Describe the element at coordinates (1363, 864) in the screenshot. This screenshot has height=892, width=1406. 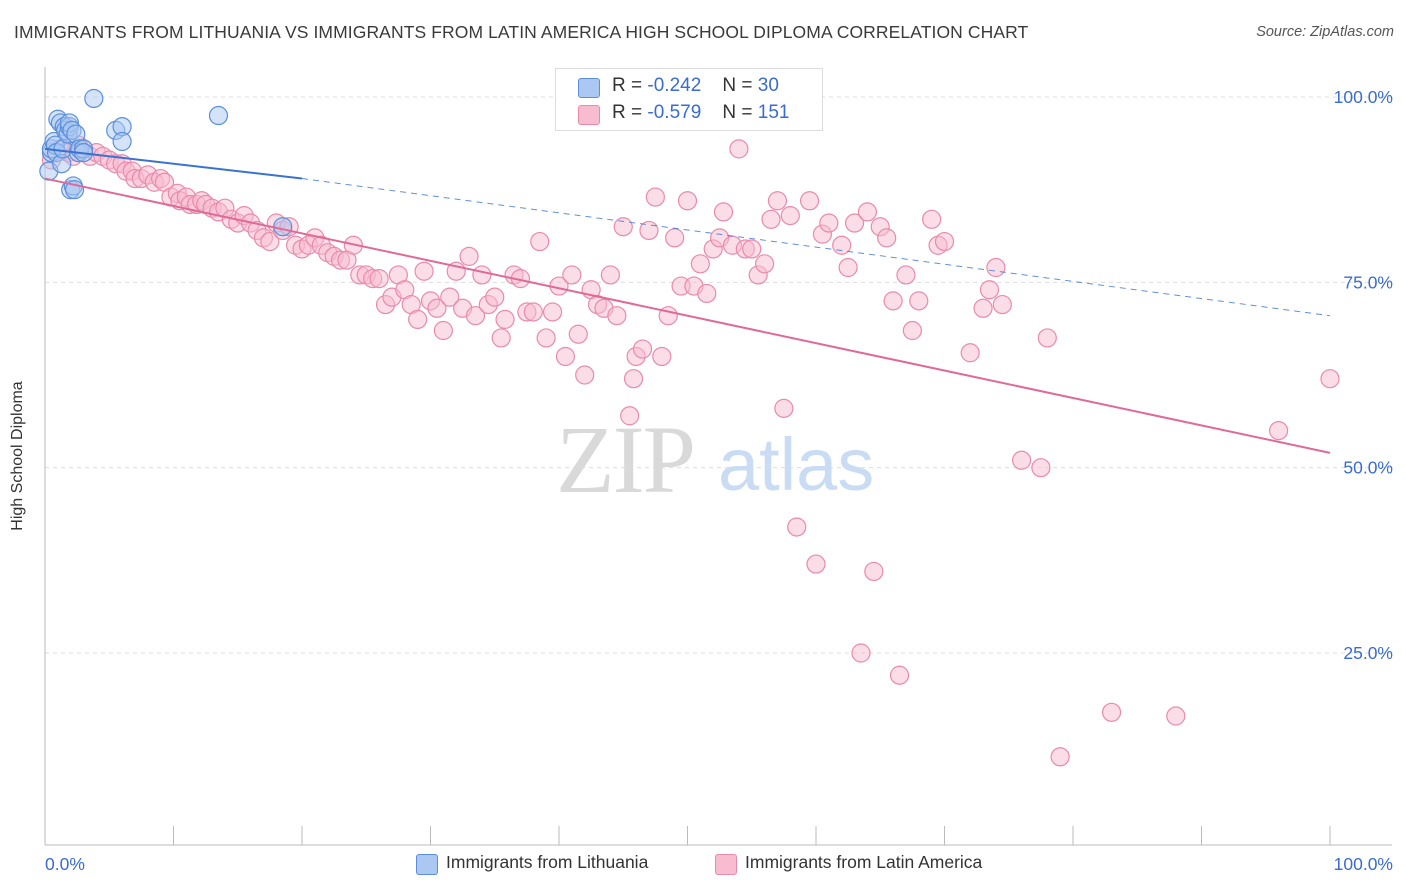
I see `x-tick-label: 100.0%` at that location.